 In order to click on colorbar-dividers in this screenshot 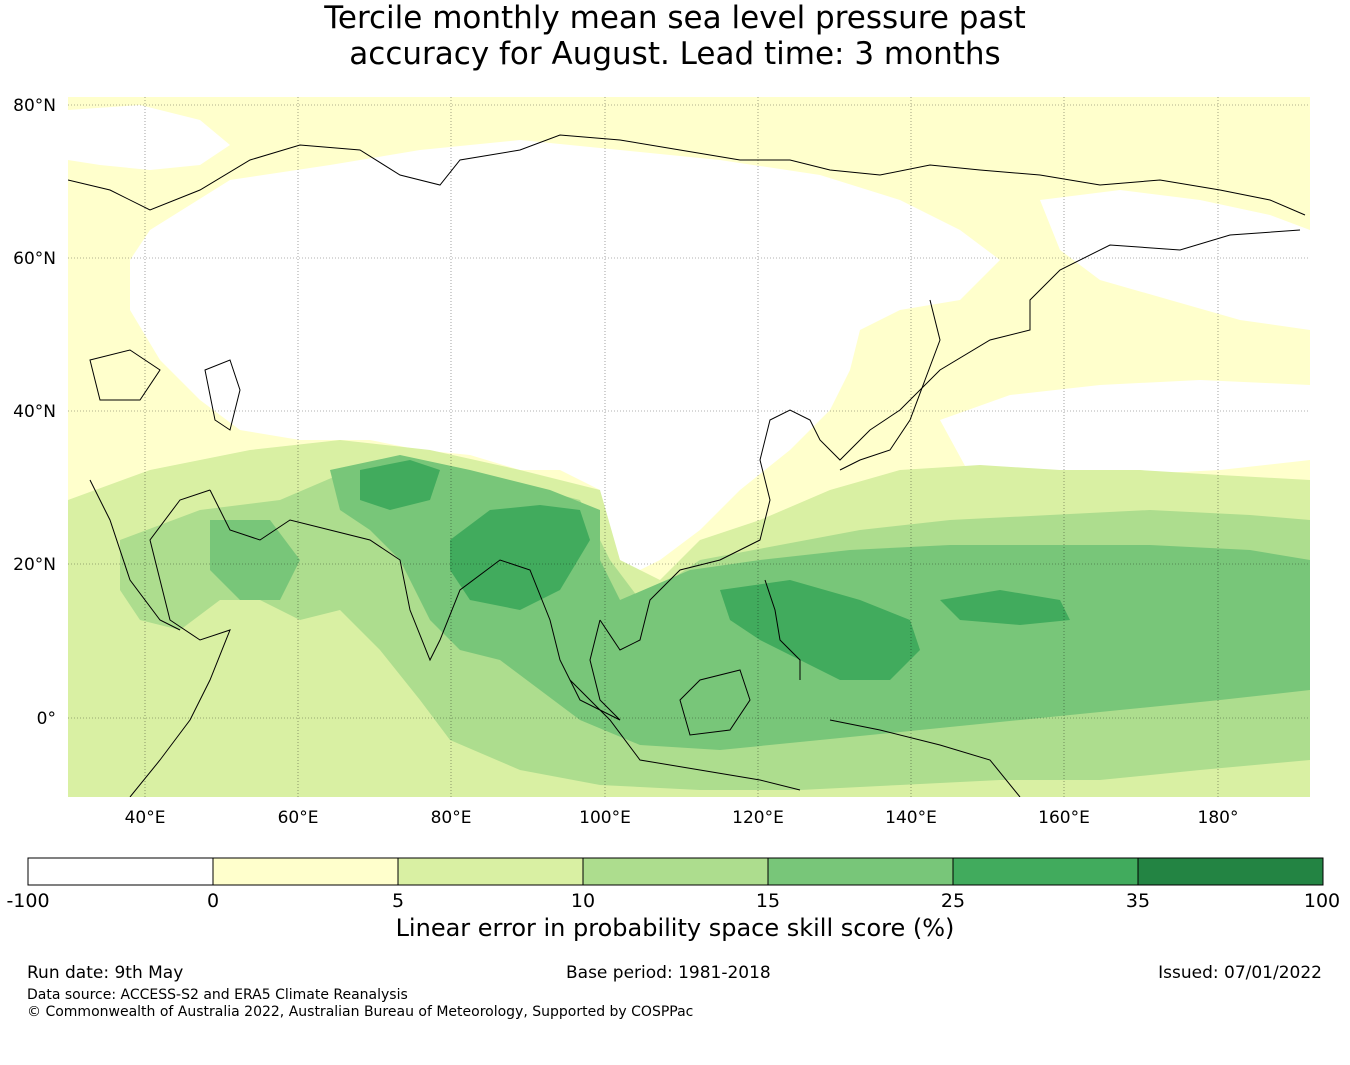, I will do `click(675, 871)`.